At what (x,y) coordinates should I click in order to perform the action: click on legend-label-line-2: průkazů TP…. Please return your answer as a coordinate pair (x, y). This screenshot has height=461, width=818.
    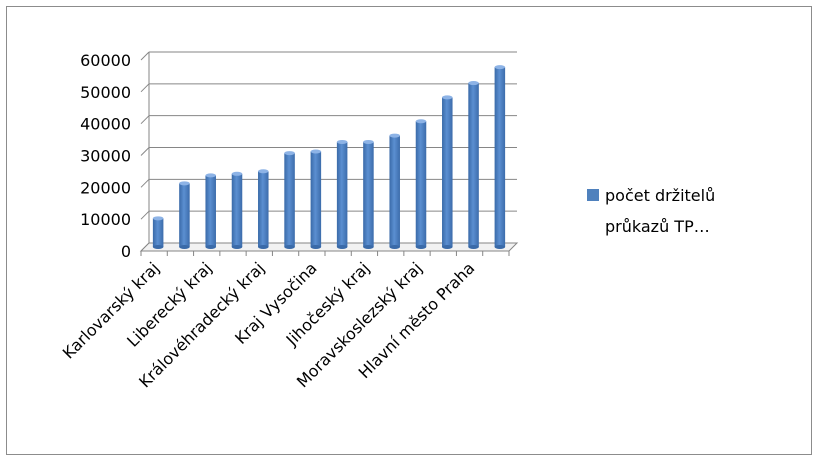
    Looking at the image, I should click on (657, 226).